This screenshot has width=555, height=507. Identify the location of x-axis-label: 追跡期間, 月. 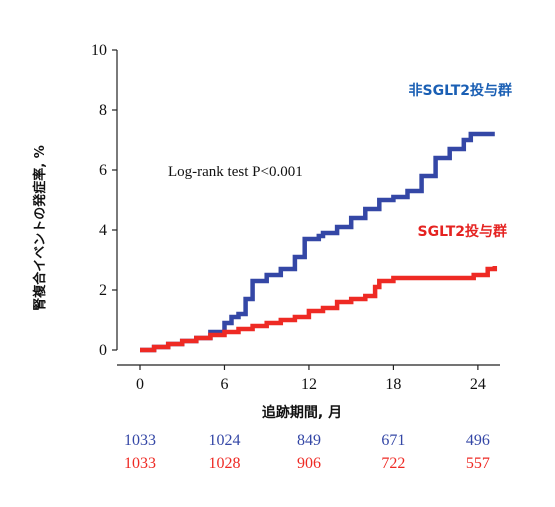
(302, 412).